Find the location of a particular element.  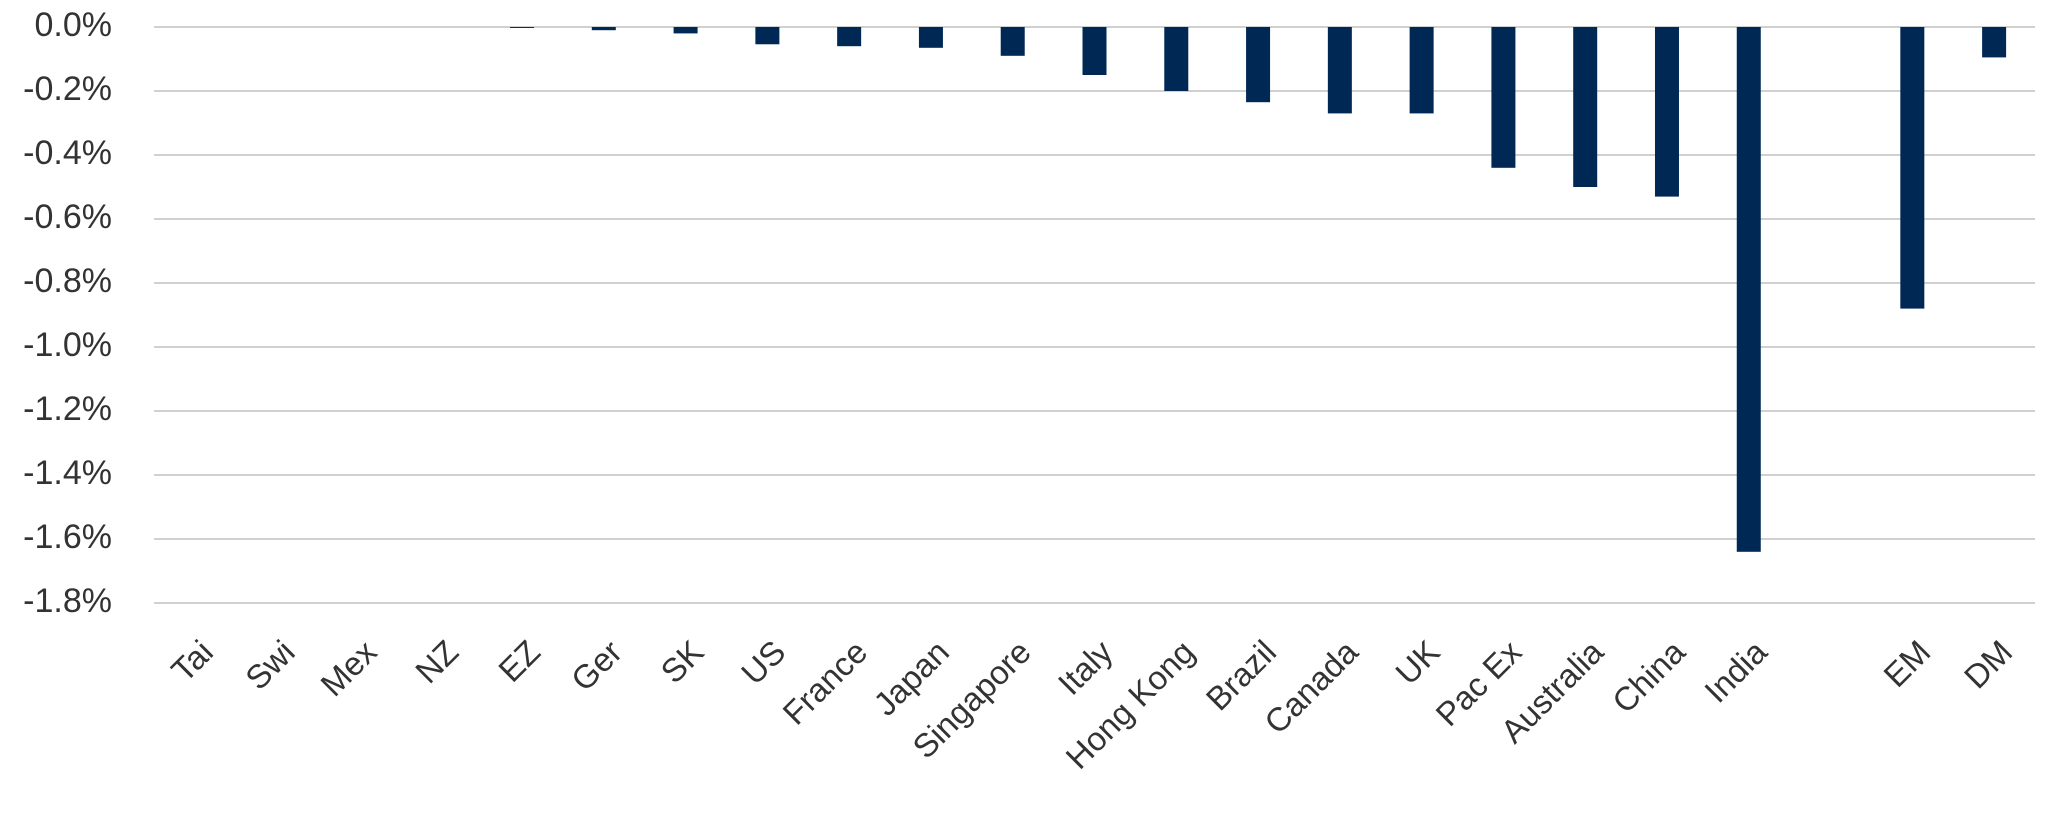

x-tick-label: France is located at coordinates (824, 682).